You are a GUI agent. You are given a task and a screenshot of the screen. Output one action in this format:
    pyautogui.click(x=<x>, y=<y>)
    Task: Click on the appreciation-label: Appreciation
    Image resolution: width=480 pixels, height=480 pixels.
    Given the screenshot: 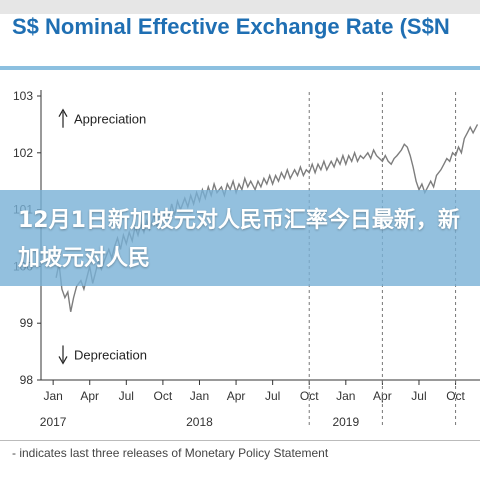 What is the action you would take?
    pyautogui.click(x=110, y=119)
    